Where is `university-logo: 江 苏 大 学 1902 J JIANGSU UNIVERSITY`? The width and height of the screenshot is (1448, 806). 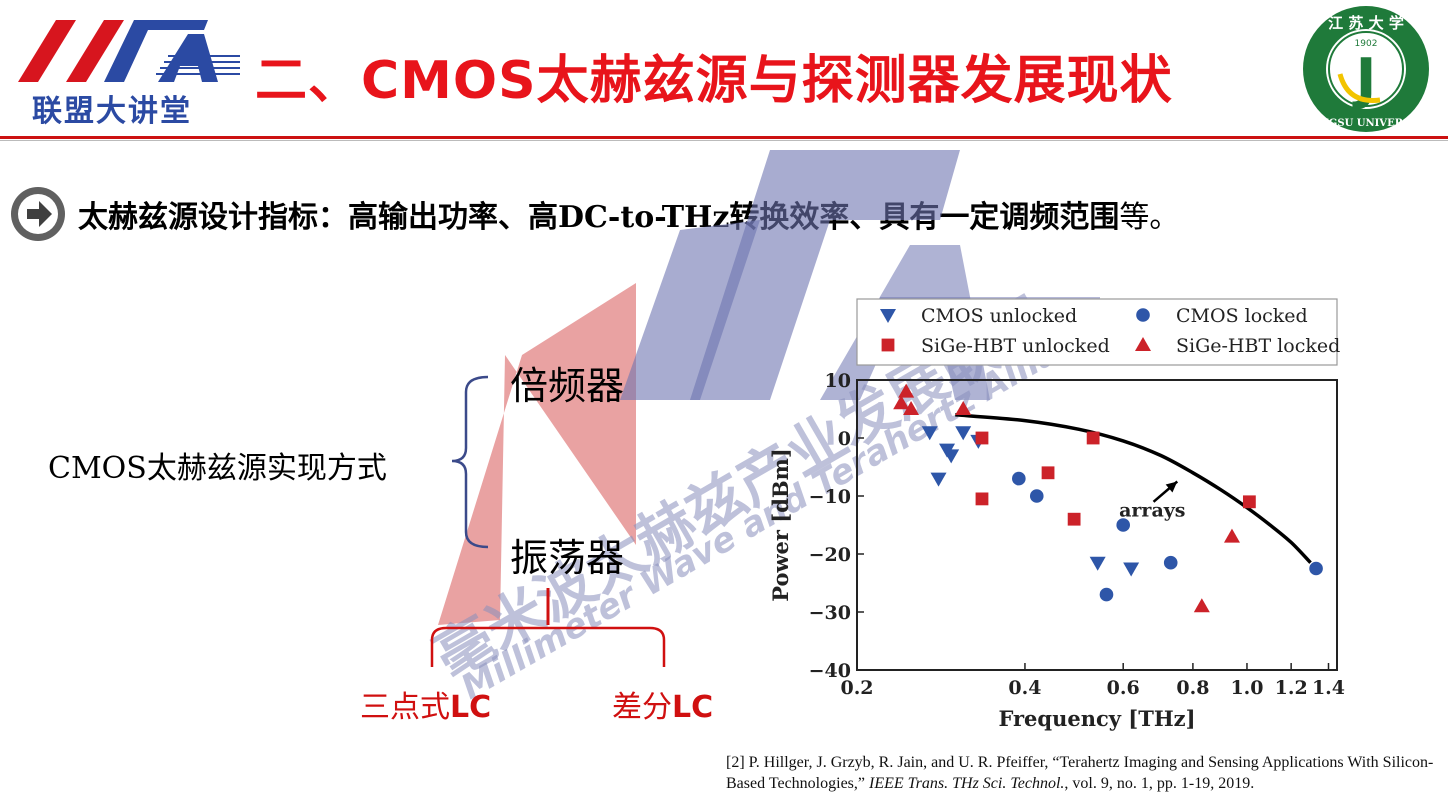 university-logo: 江 苏 大 学 1902 J JIANGSU UNIVERSITY is located at coordinates (1366, 69).